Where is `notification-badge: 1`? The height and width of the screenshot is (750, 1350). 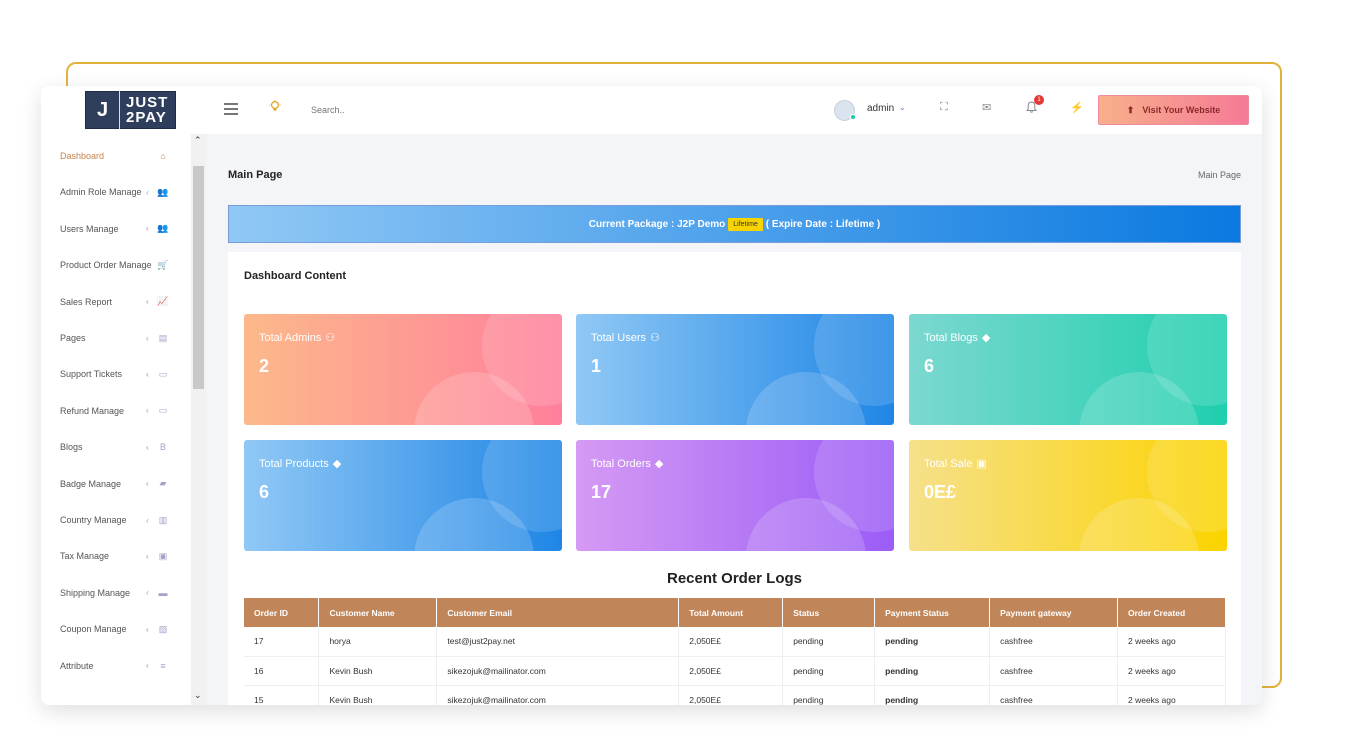 notification-badge: 1 is located at coordinates (1039, 100).